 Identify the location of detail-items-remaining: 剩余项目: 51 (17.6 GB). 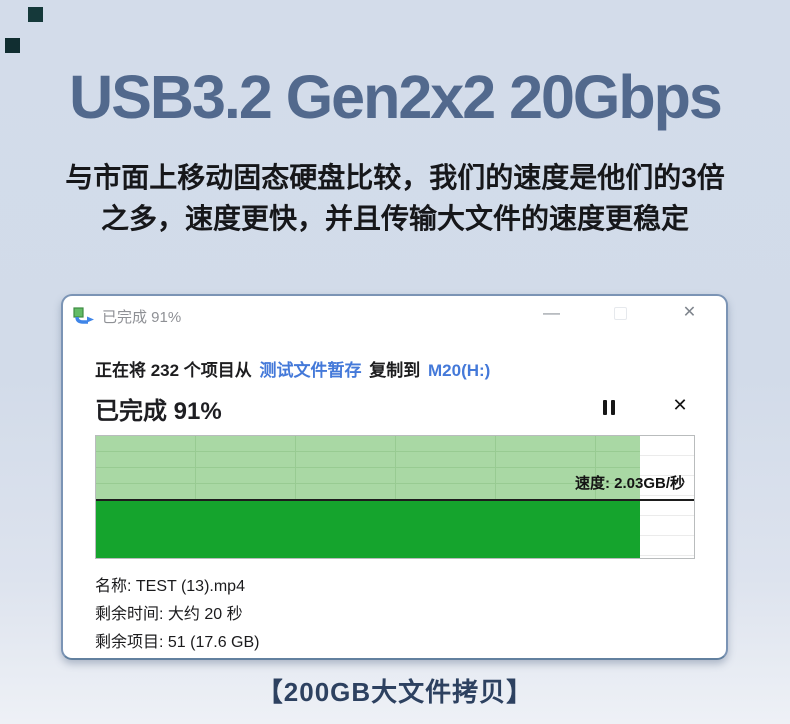
(177, 642).